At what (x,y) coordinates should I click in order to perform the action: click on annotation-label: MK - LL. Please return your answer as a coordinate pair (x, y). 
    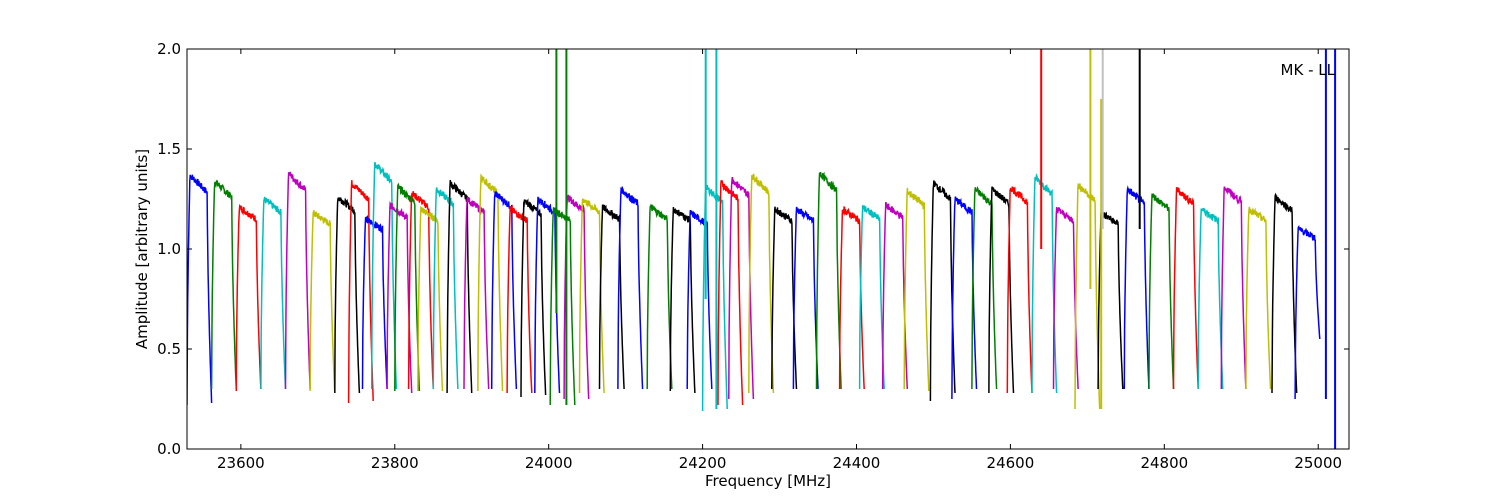
    Looking at the image, I should click on (1308, 70).